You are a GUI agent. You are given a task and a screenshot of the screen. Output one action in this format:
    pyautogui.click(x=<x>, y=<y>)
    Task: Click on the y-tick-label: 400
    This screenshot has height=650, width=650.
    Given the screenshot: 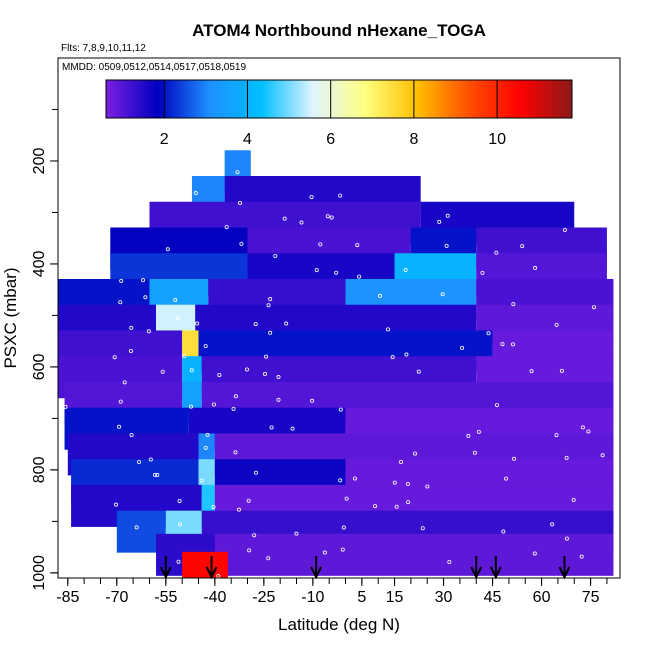 What is the action you would take?
    pyautogui.click(x=39, y=263)
    